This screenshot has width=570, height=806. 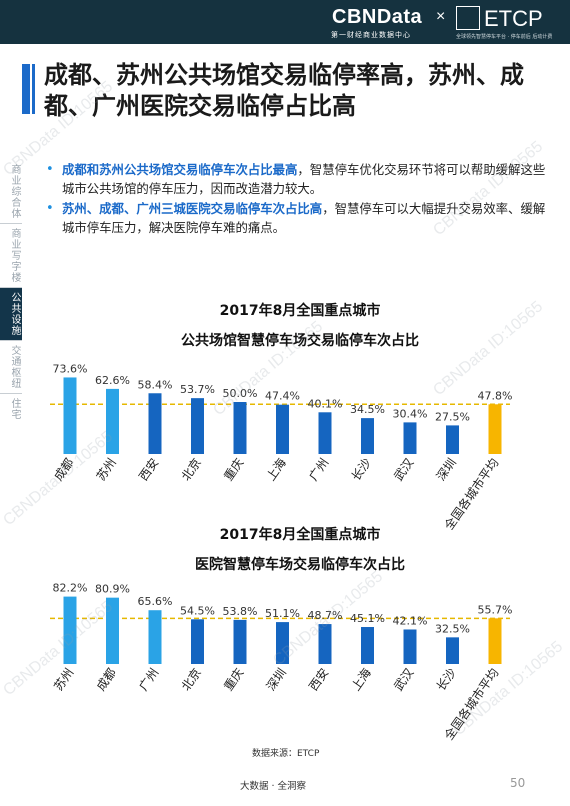 I want to click on side-tab-commercial-complex: 商业综合体, so click(x=14, y=191).